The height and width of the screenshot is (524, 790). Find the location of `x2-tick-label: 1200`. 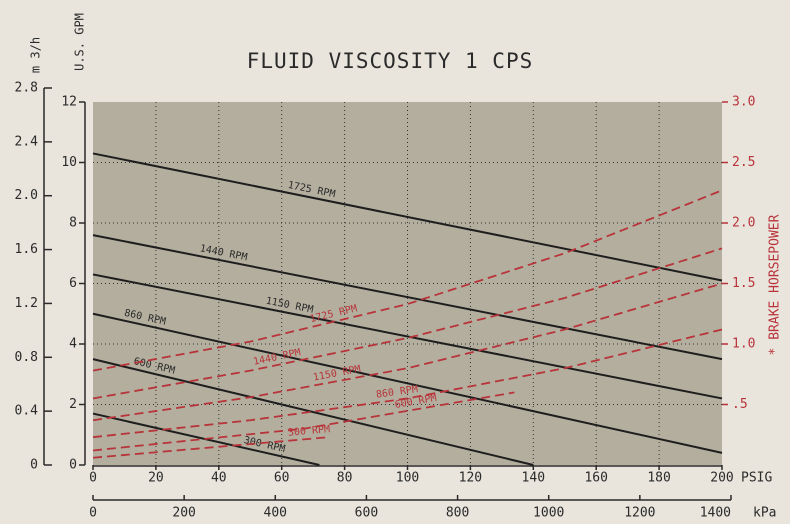

x2-tick-label: 1200 is located at coordinates (639, 513).